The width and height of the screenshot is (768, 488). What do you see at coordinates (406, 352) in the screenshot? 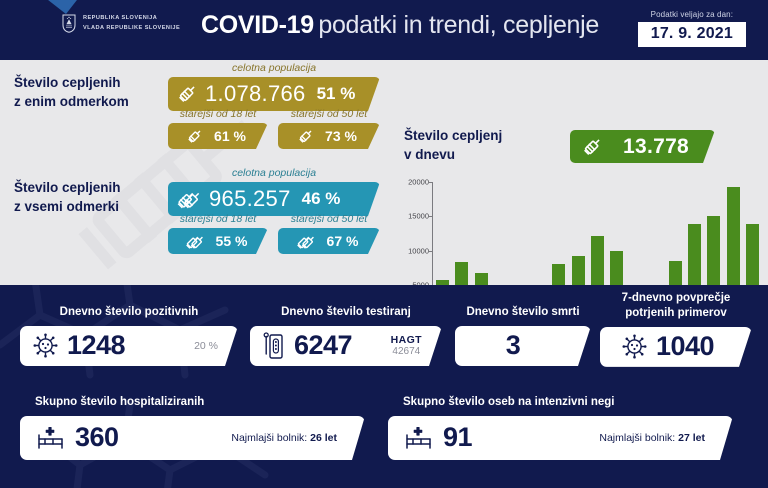
I see `hagt-value: 42674` at bounding box center [406, 352].